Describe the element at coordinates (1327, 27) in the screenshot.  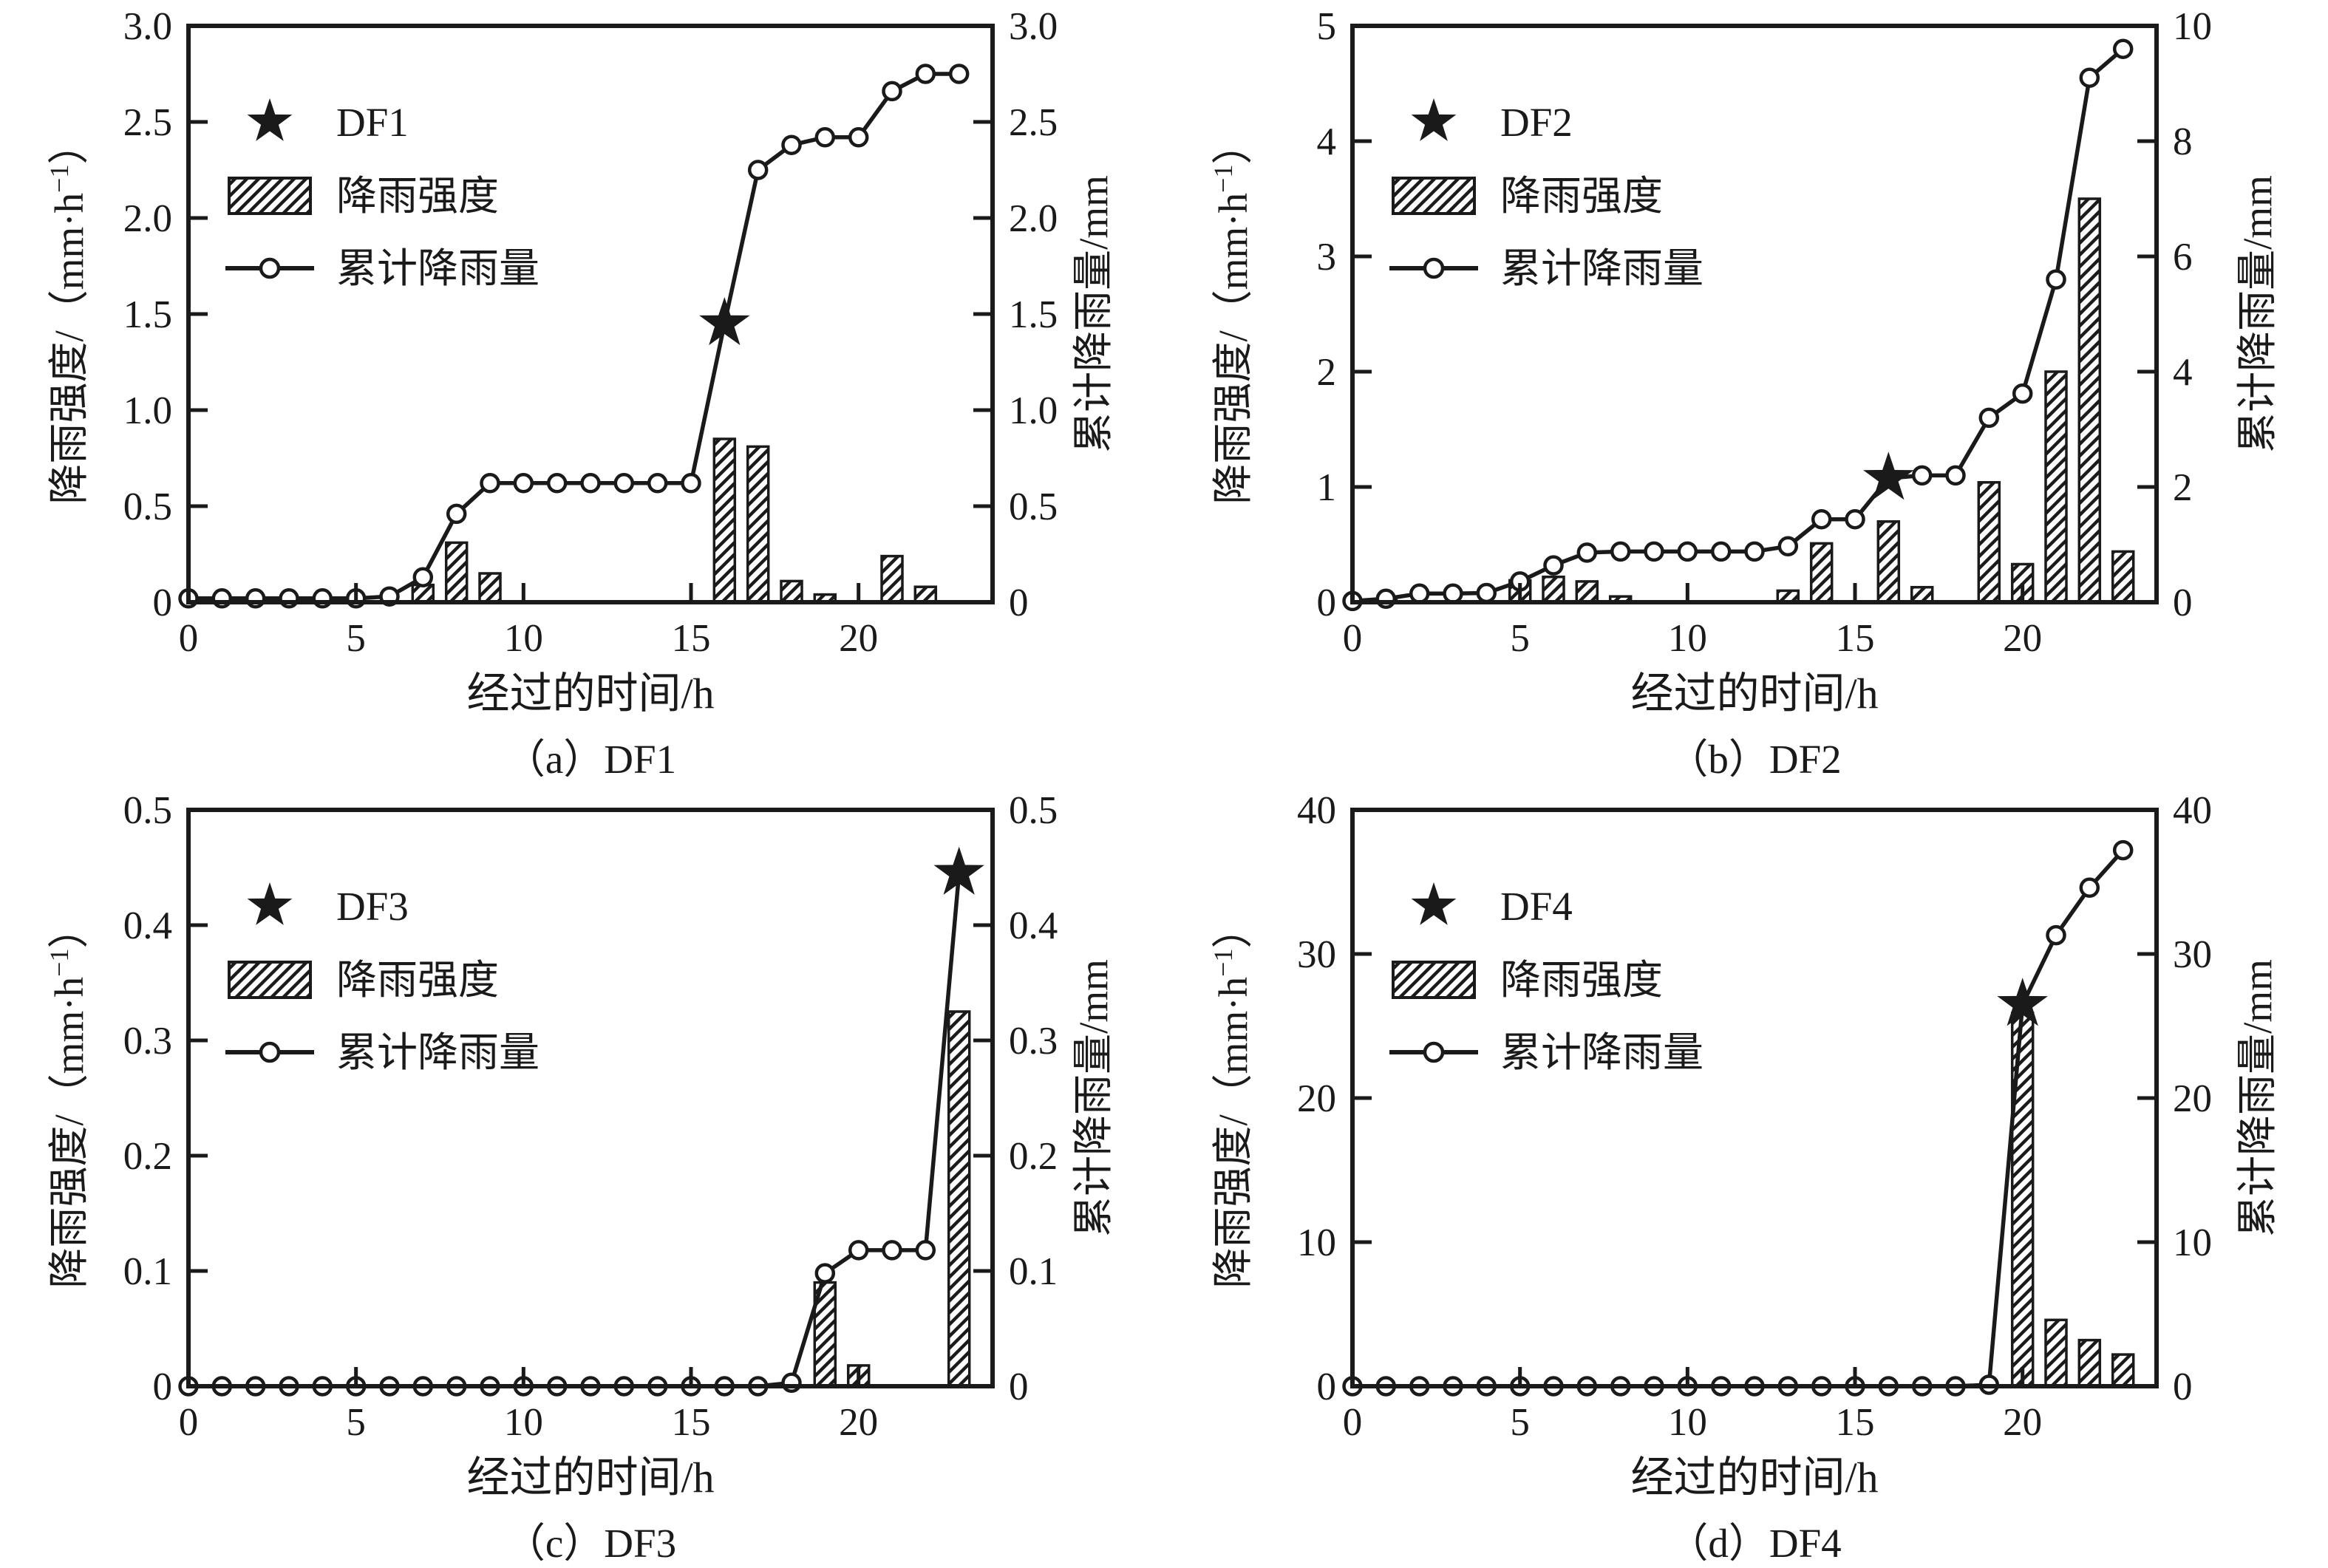
I see `left-tick-label: 5` at that location.